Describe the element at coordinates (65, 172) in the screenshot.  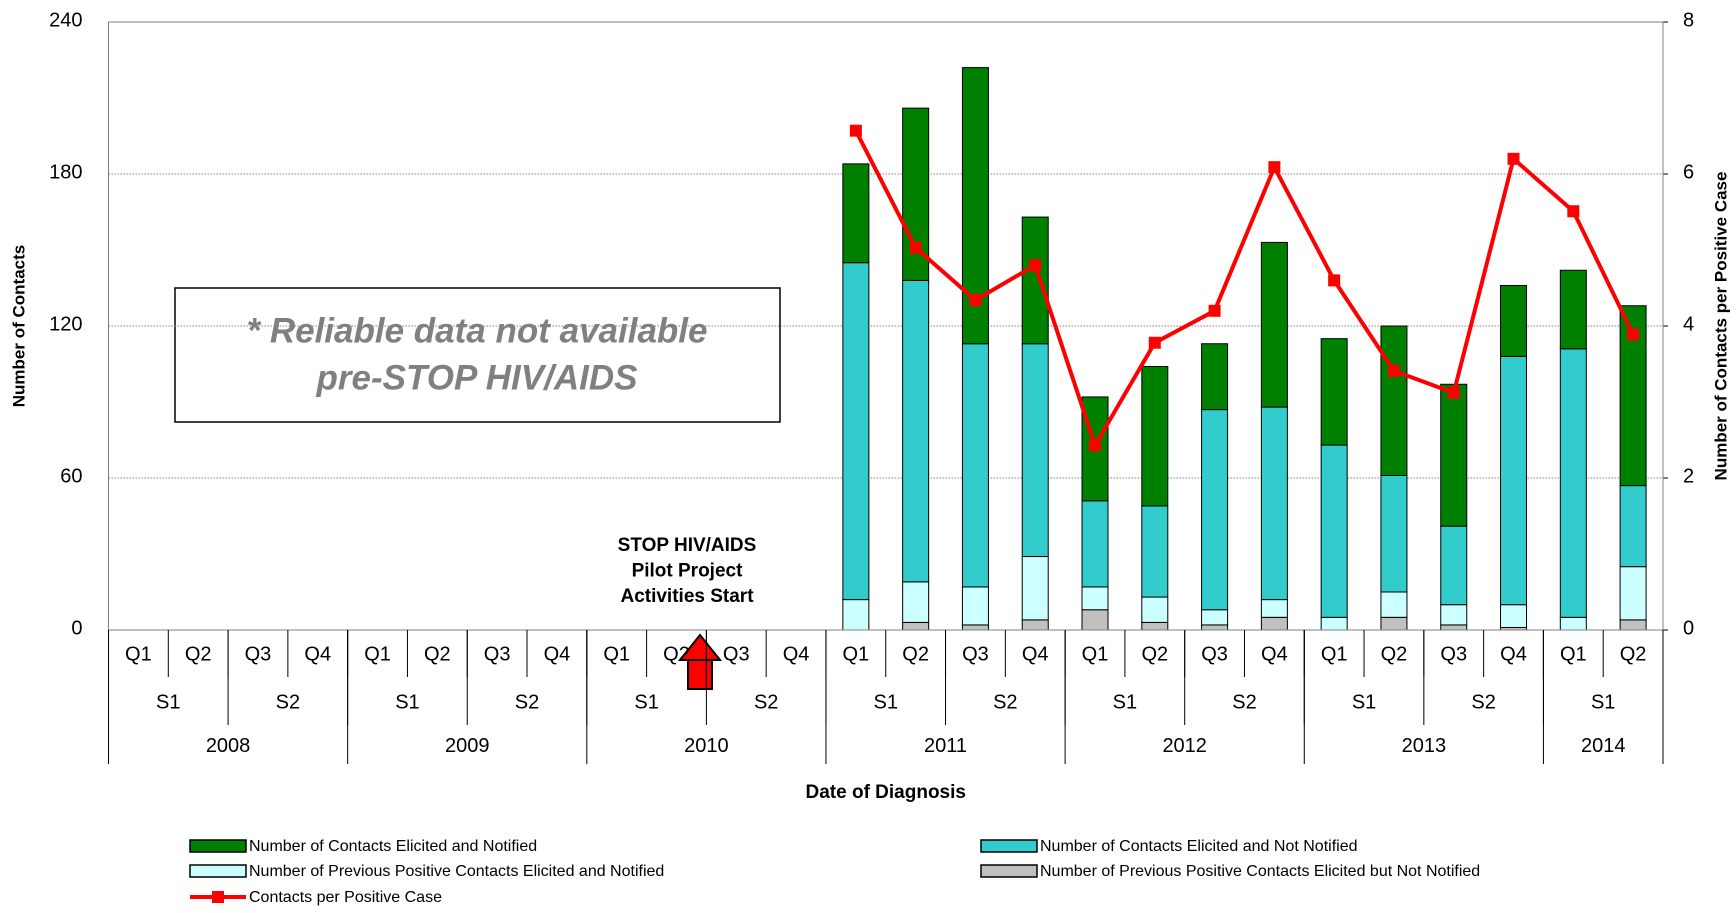
I see `y-tick-label: 180` at that location.